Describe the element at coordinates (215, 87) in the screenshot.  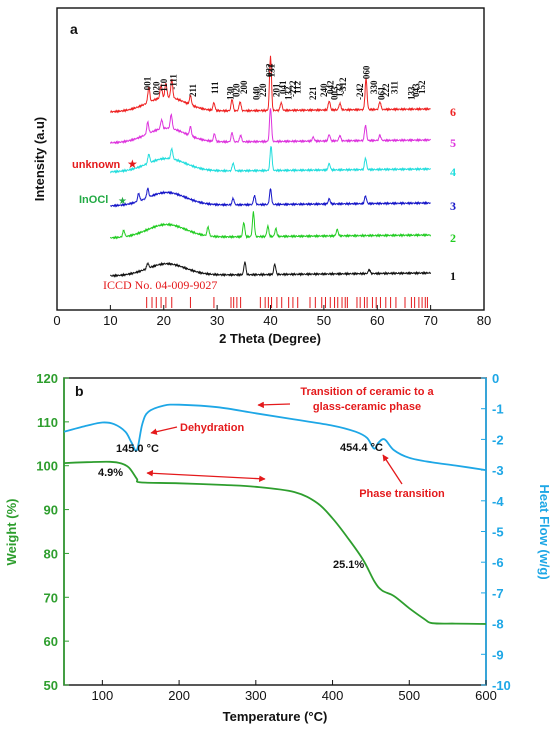
I see `hkl-label: 111` at that location.